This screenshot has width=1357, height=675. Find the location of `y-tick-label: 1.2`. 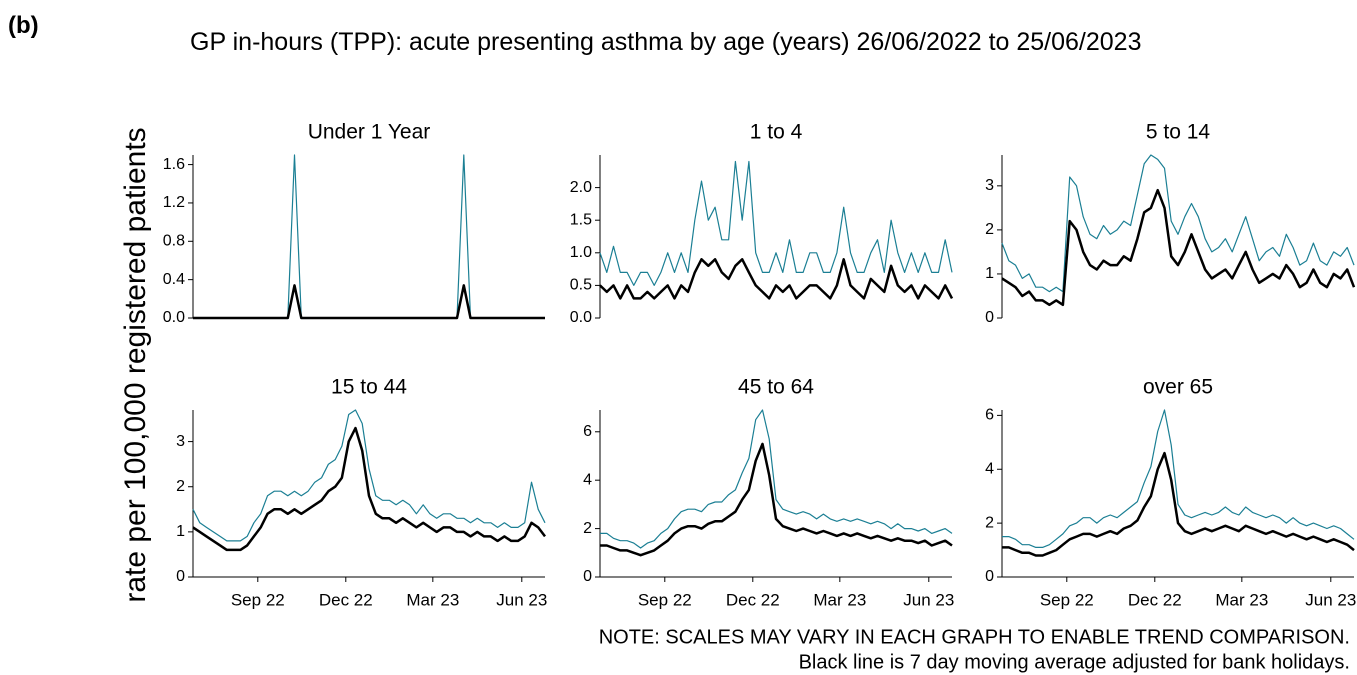

y-tick-label: 1.2 is located at coordinates (174, 202).